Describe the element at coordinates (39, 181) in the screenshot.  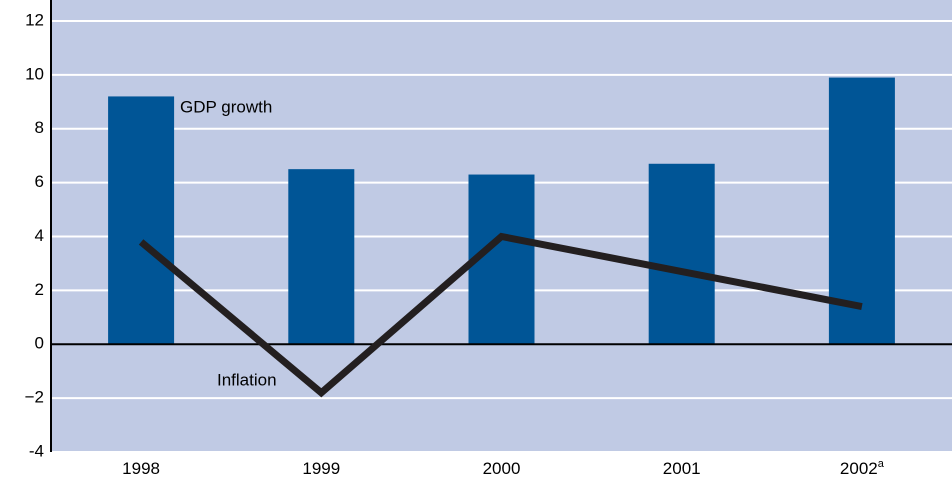
I see `y-tick-label: 6` at that location.